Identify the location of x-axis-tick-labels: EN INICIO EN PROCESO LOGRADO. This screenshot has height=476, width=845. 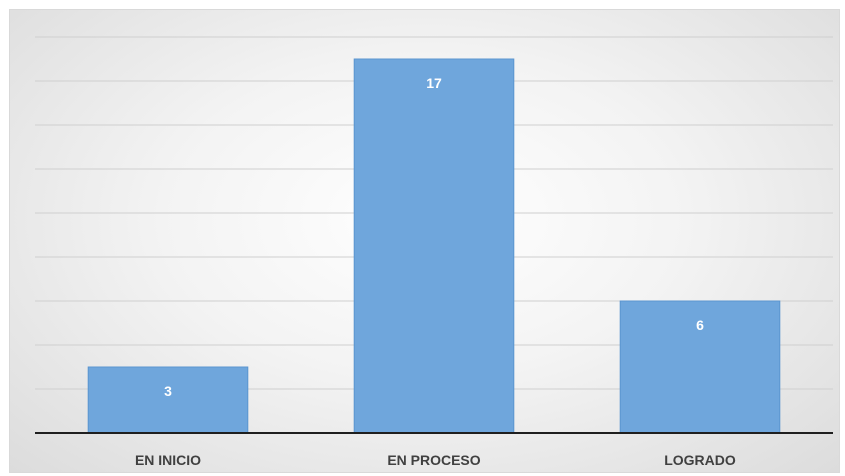
(435, 460).